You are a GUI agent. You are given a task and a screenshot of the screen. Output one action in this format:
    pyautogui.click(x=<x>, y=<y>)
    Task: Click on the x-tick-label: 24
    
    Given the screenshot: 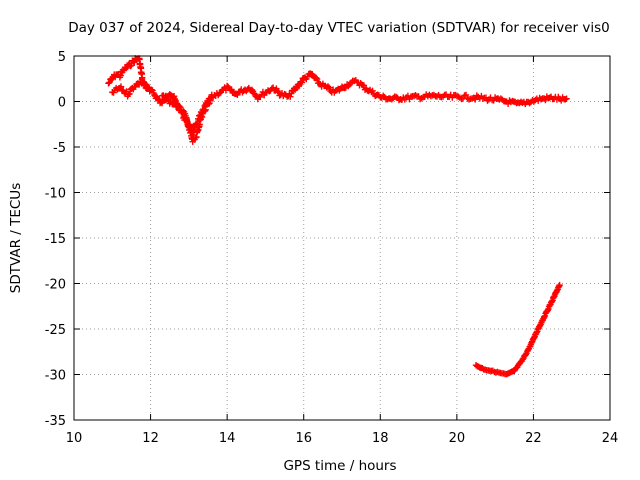 What is the action you would take?
    pyautogui.click(x=610, y=438)
    